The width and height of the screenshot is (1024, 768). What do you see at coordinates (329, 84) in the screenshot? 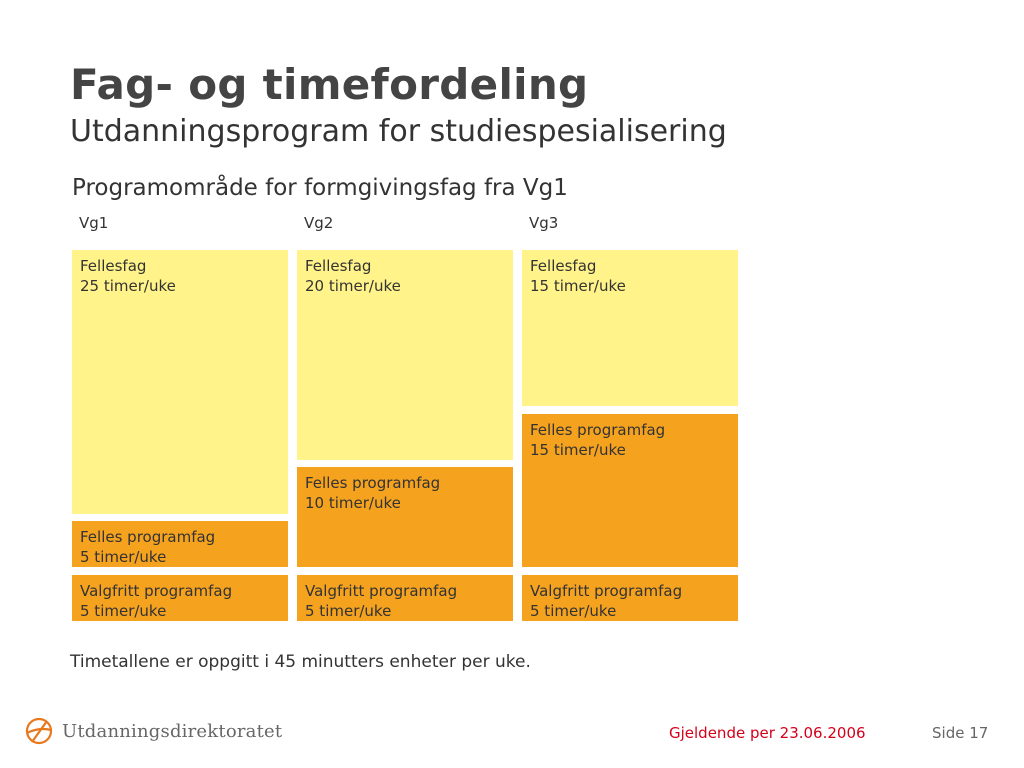
I see `slide-title: Fag- og timefordeling` at bounding box center [329, 84].